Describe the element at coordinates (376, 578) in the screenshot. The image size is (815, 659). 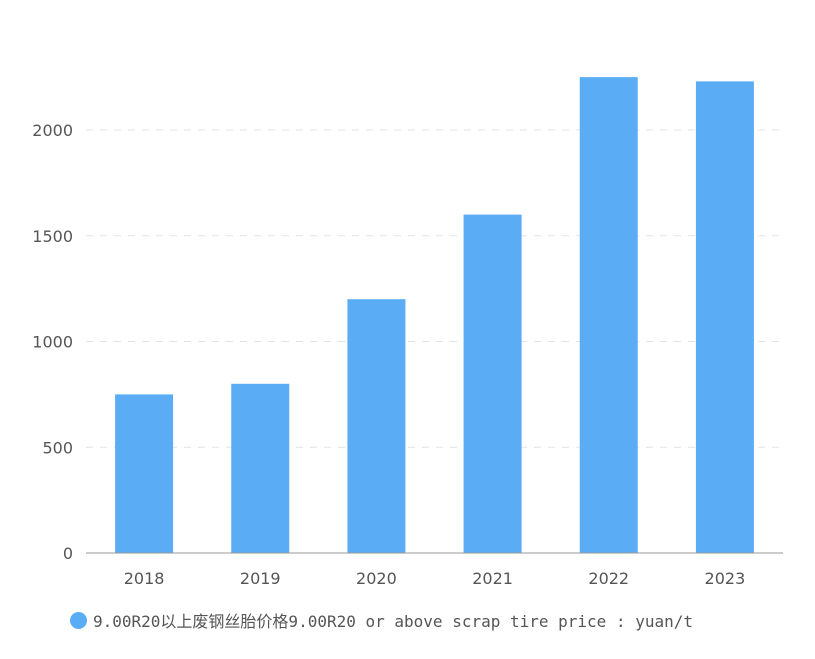
I see `x-tick-label-2020: 2020` at that location.